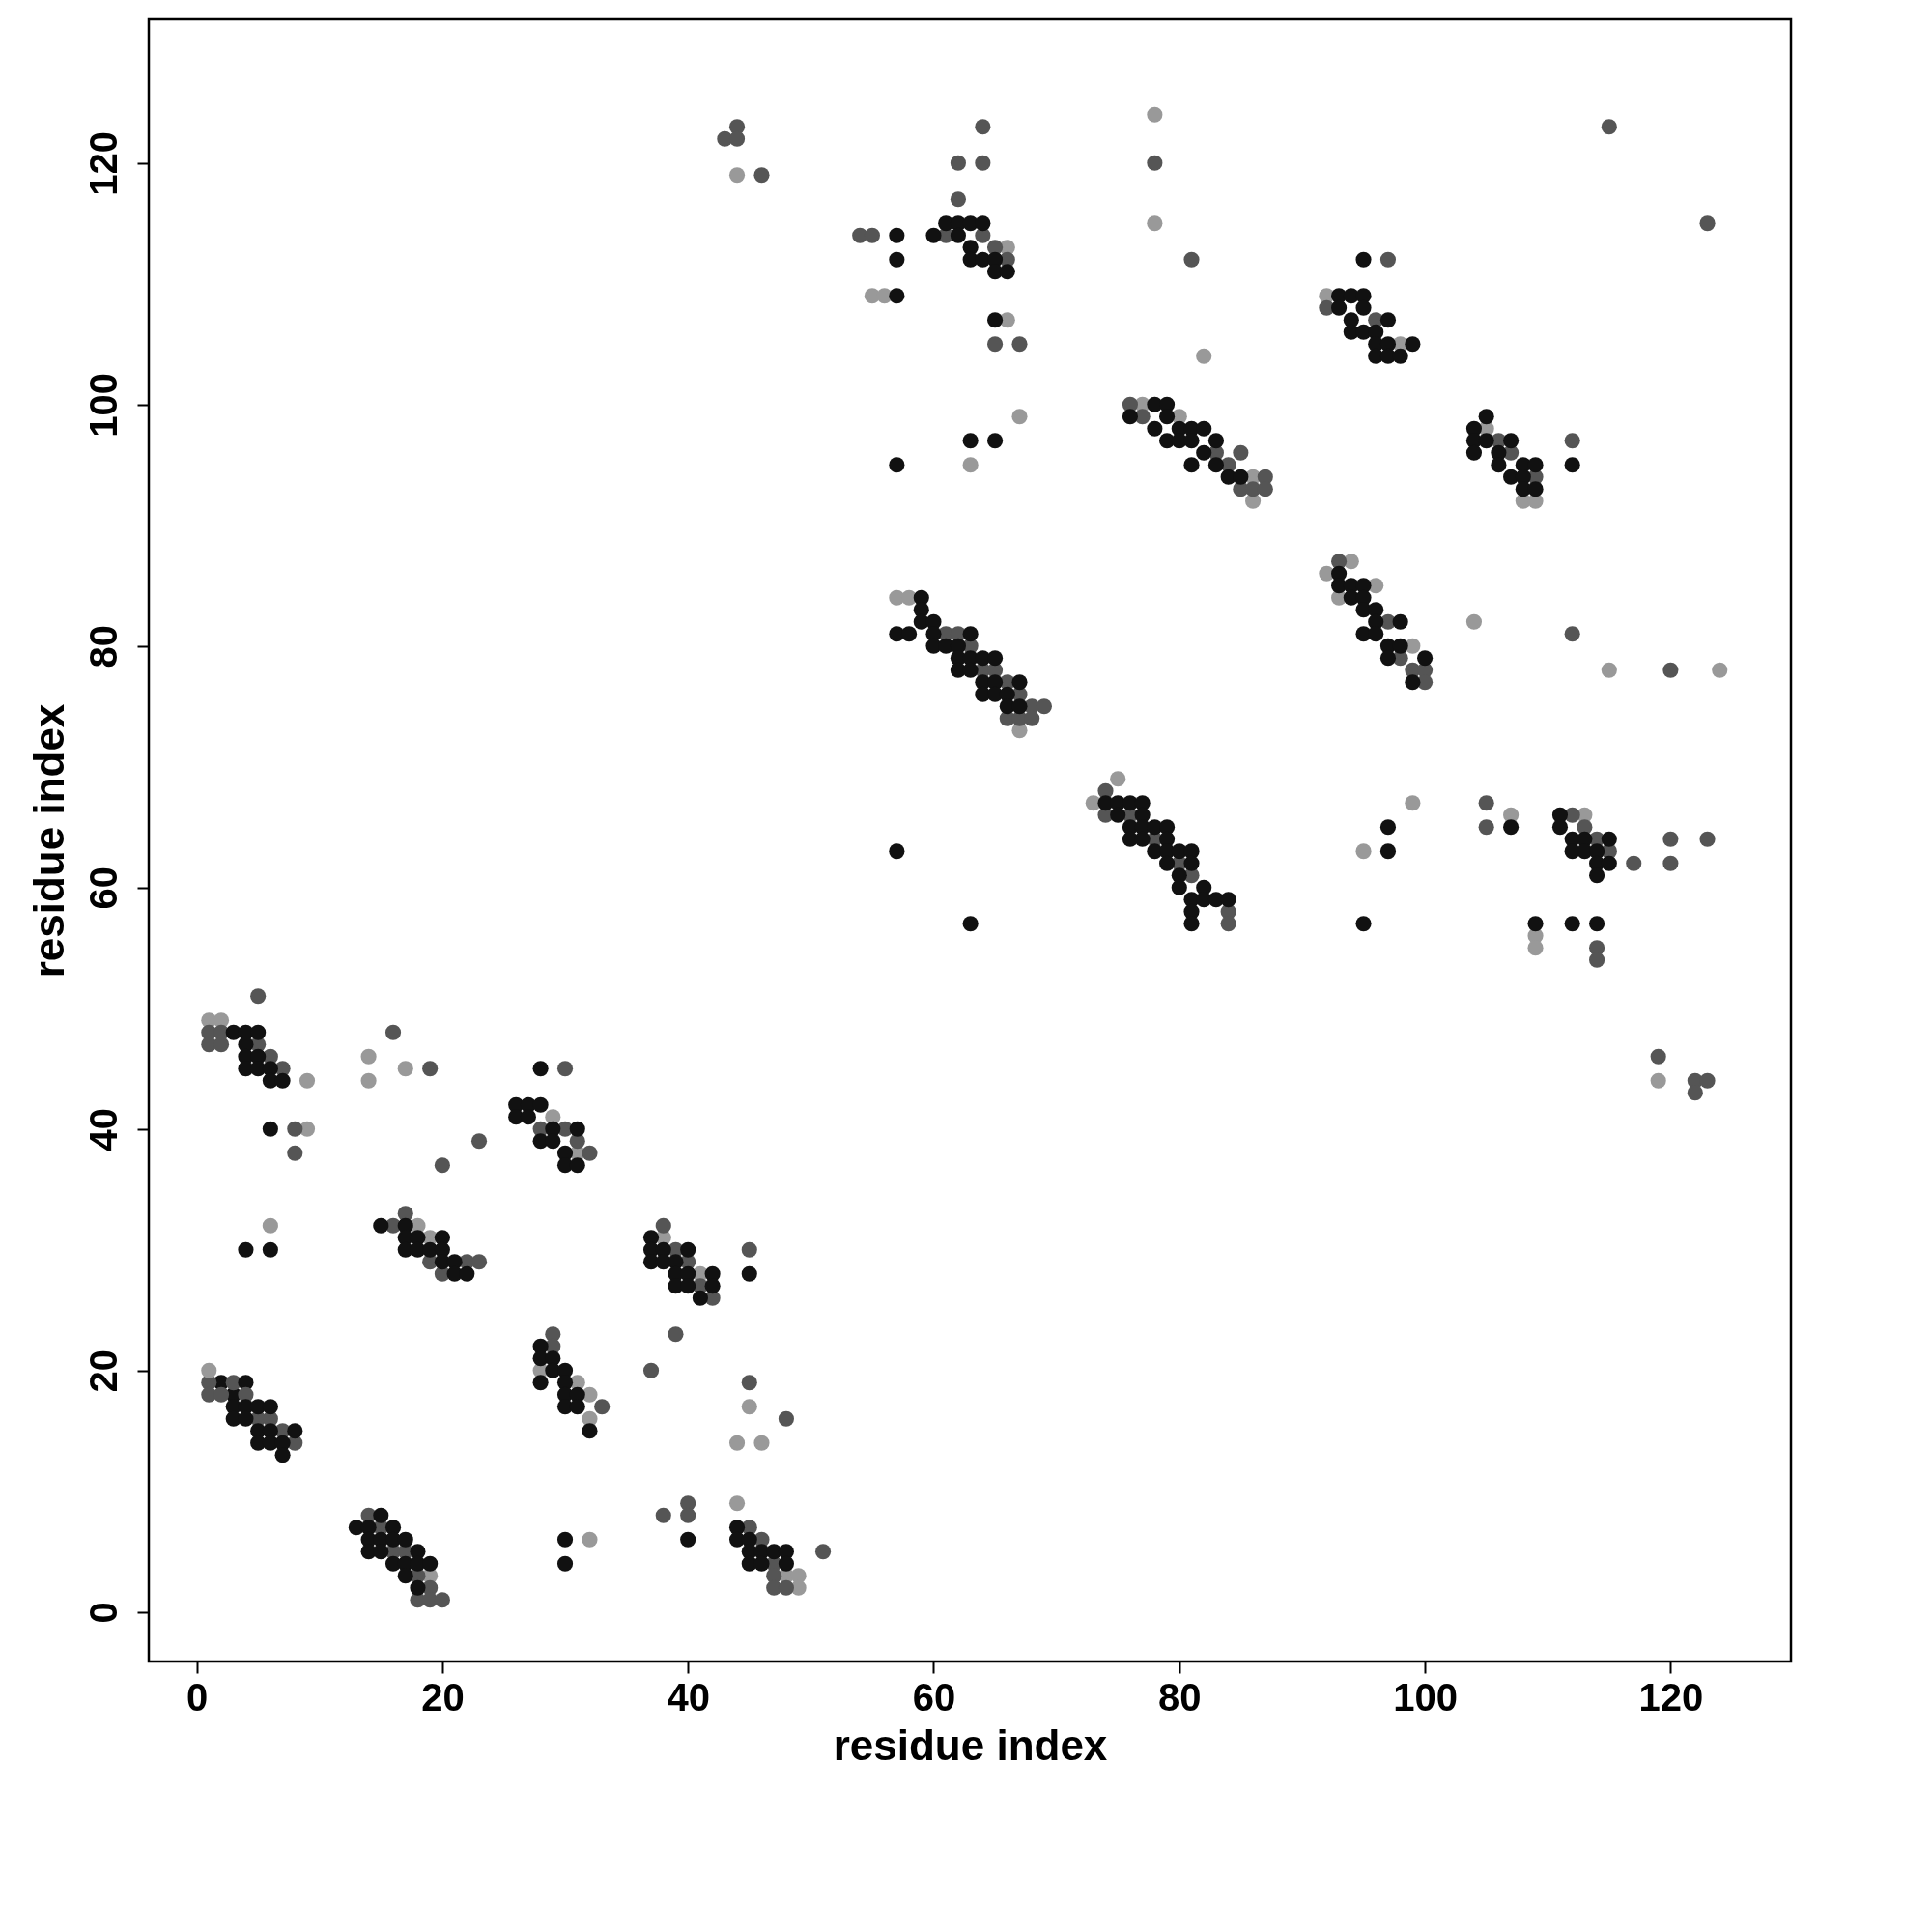 The height and width of the screenshot is (1932, 1932). What do you see at coordinates (1180, 1697) in the screenshot?
I see `x-tick-label: 80` at bounding box center [1180, 1697].